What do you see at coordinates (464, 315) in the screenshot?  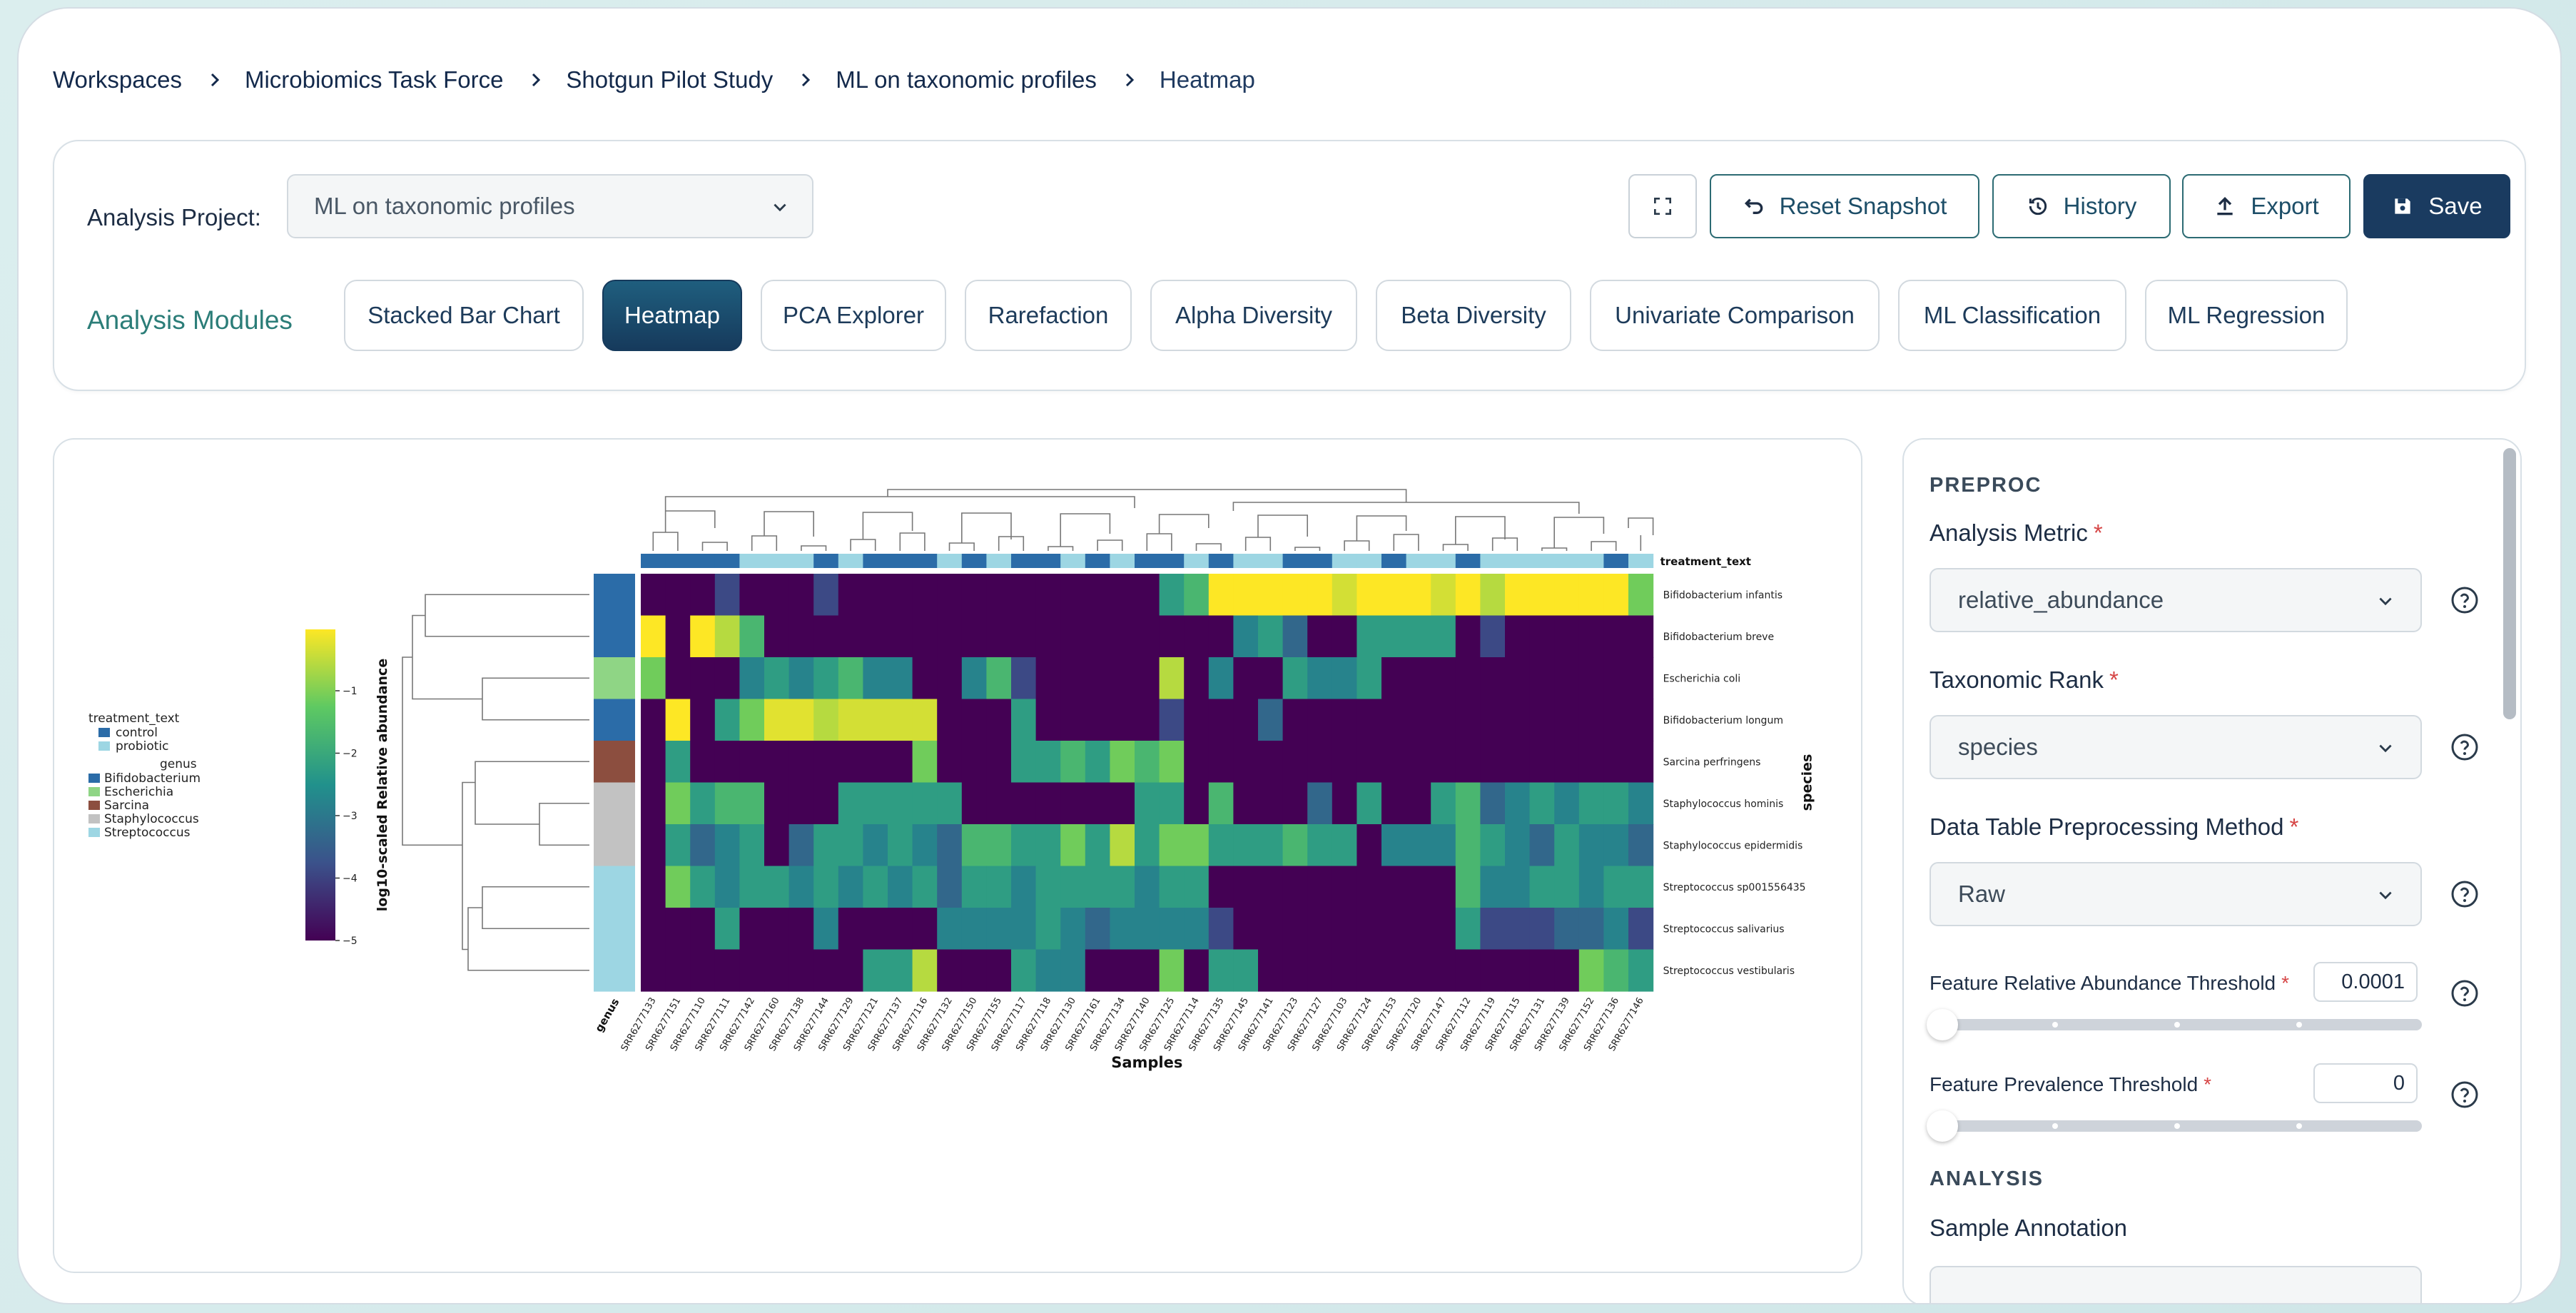 I see `module-stacked-bar-chart: Stacked Bar Chart` at bounding box center [464, 315].